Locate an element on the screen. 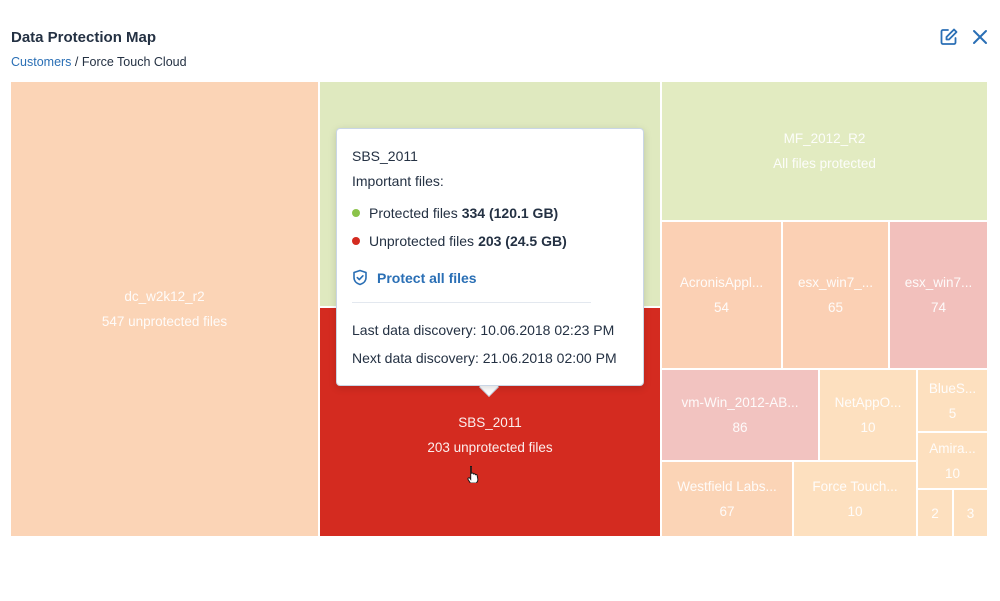  treemap-tile-small-2: 2 is located at coordinates (936, 514).